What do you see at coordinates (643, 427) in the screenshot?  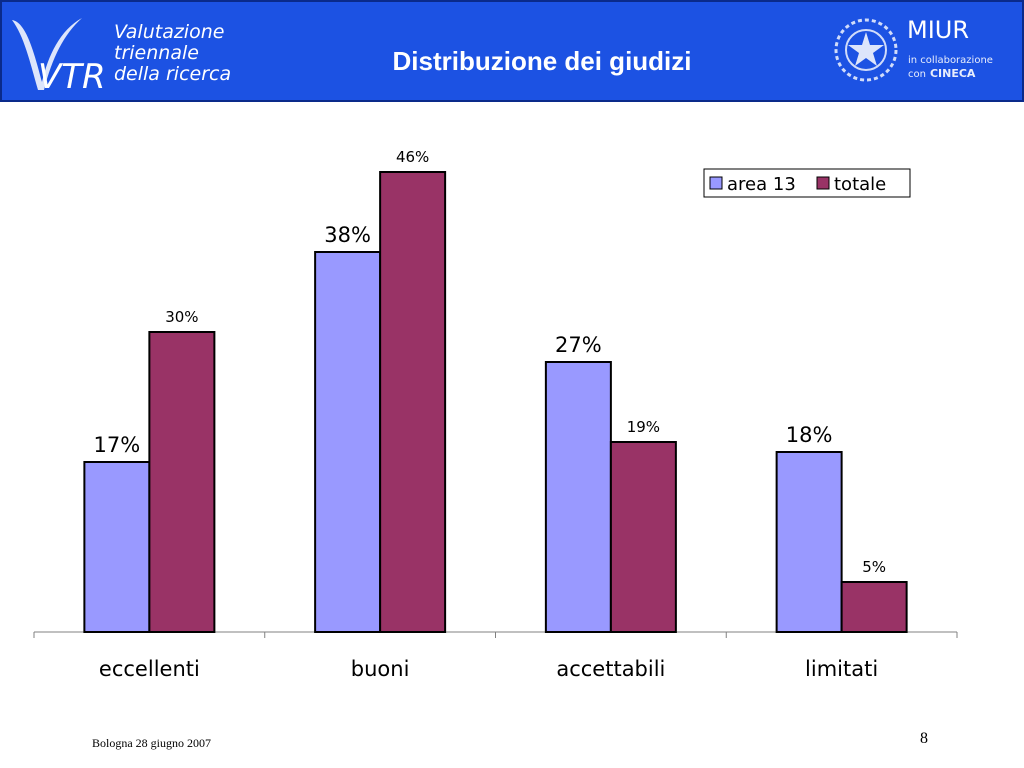 I see `data-label: 19%` at bounding box center [643, 427].